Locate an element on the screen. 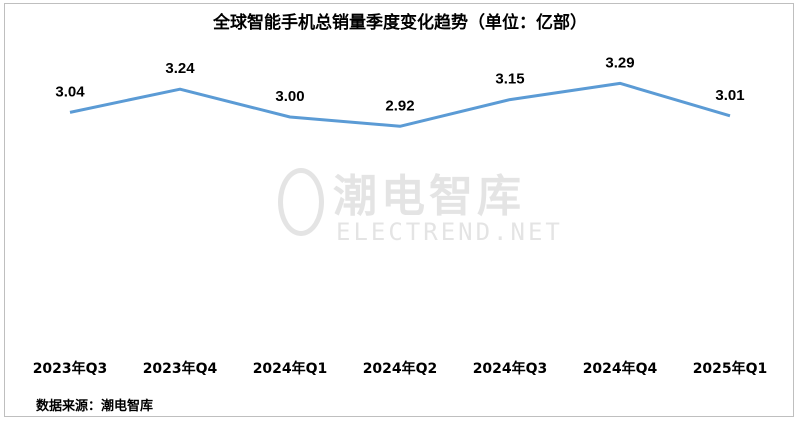  source-note: 数据来源：潮电智库 is located at coordinates (95, 406).